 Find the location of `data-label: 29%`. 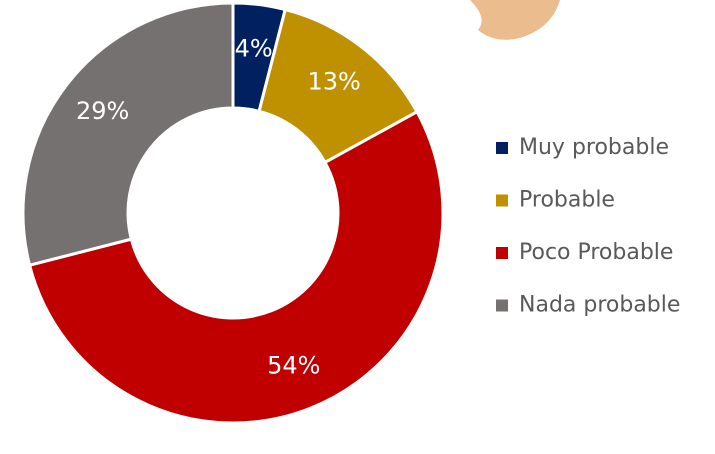

data-label: 29% is located at coordinates (102, 111).